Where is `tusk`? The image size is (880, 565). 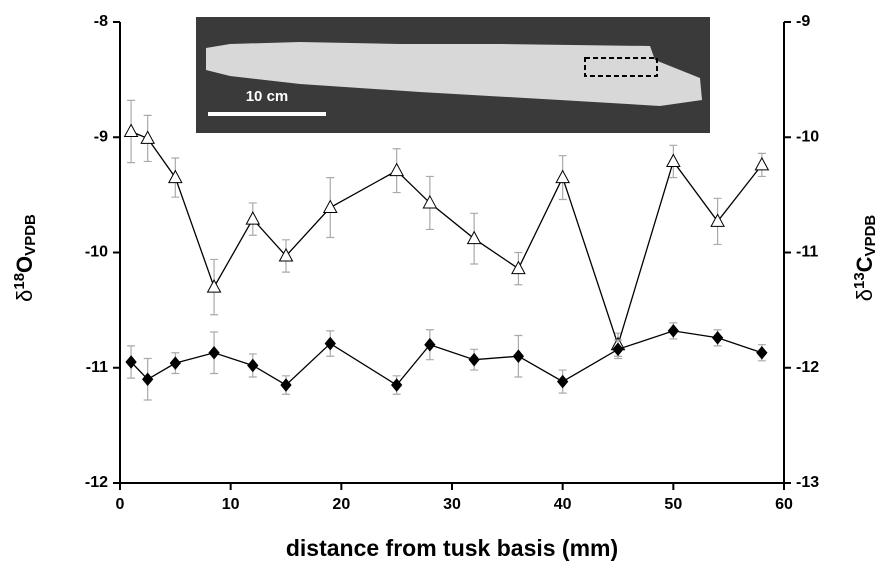
tusk is located at coordinates (454, 74).